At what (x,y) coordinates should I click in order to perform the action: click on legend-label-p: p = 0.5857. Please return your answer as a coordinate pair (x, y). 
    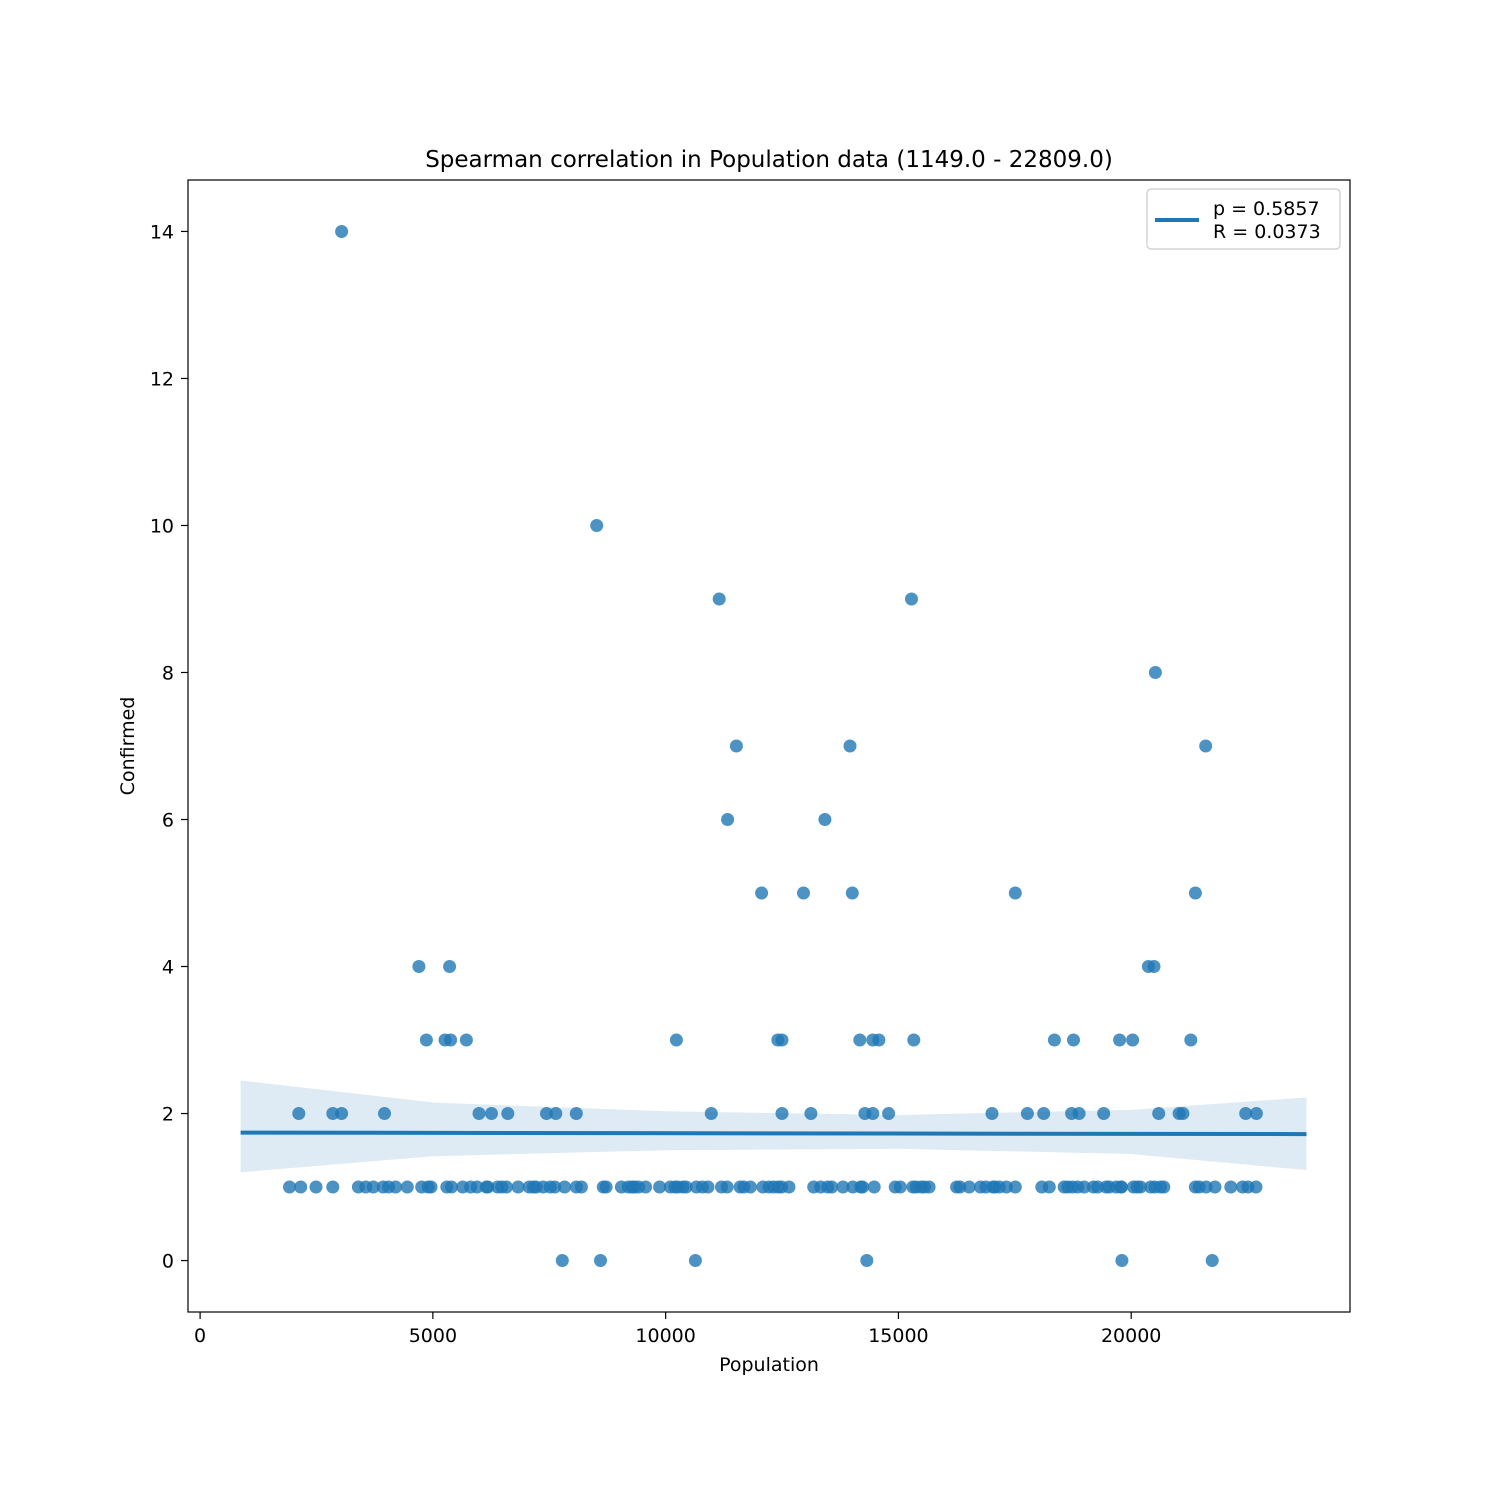
    Looking at the image, I should click on (1266, 209).